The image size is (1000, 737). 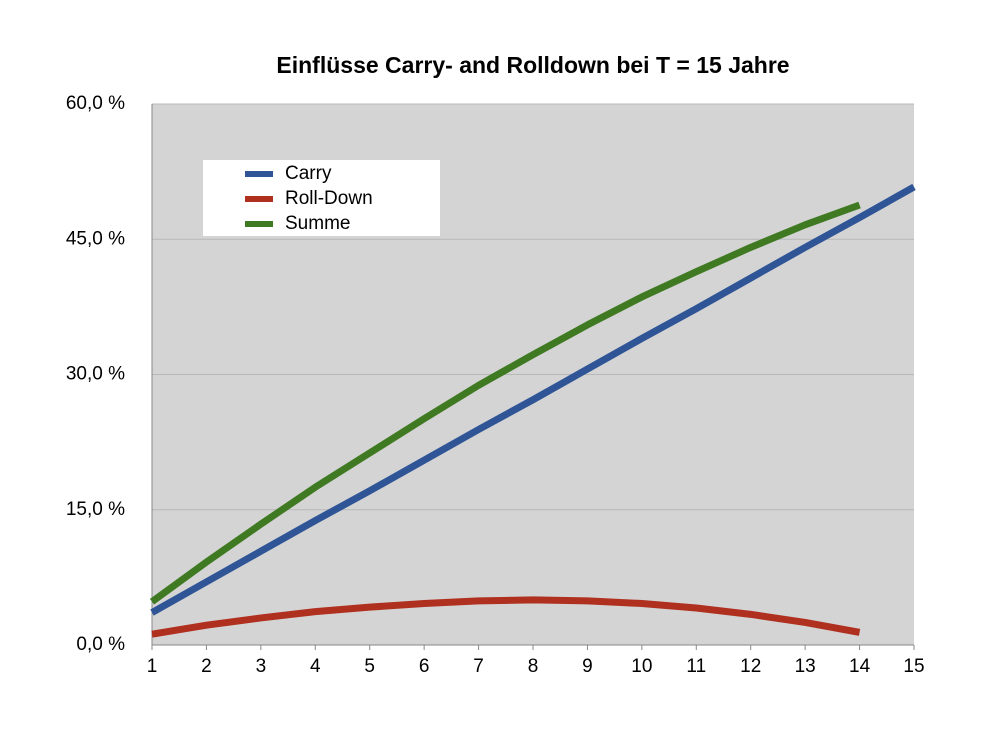 I want to click on x-tick-label: 12, so click(x=750, y=666).